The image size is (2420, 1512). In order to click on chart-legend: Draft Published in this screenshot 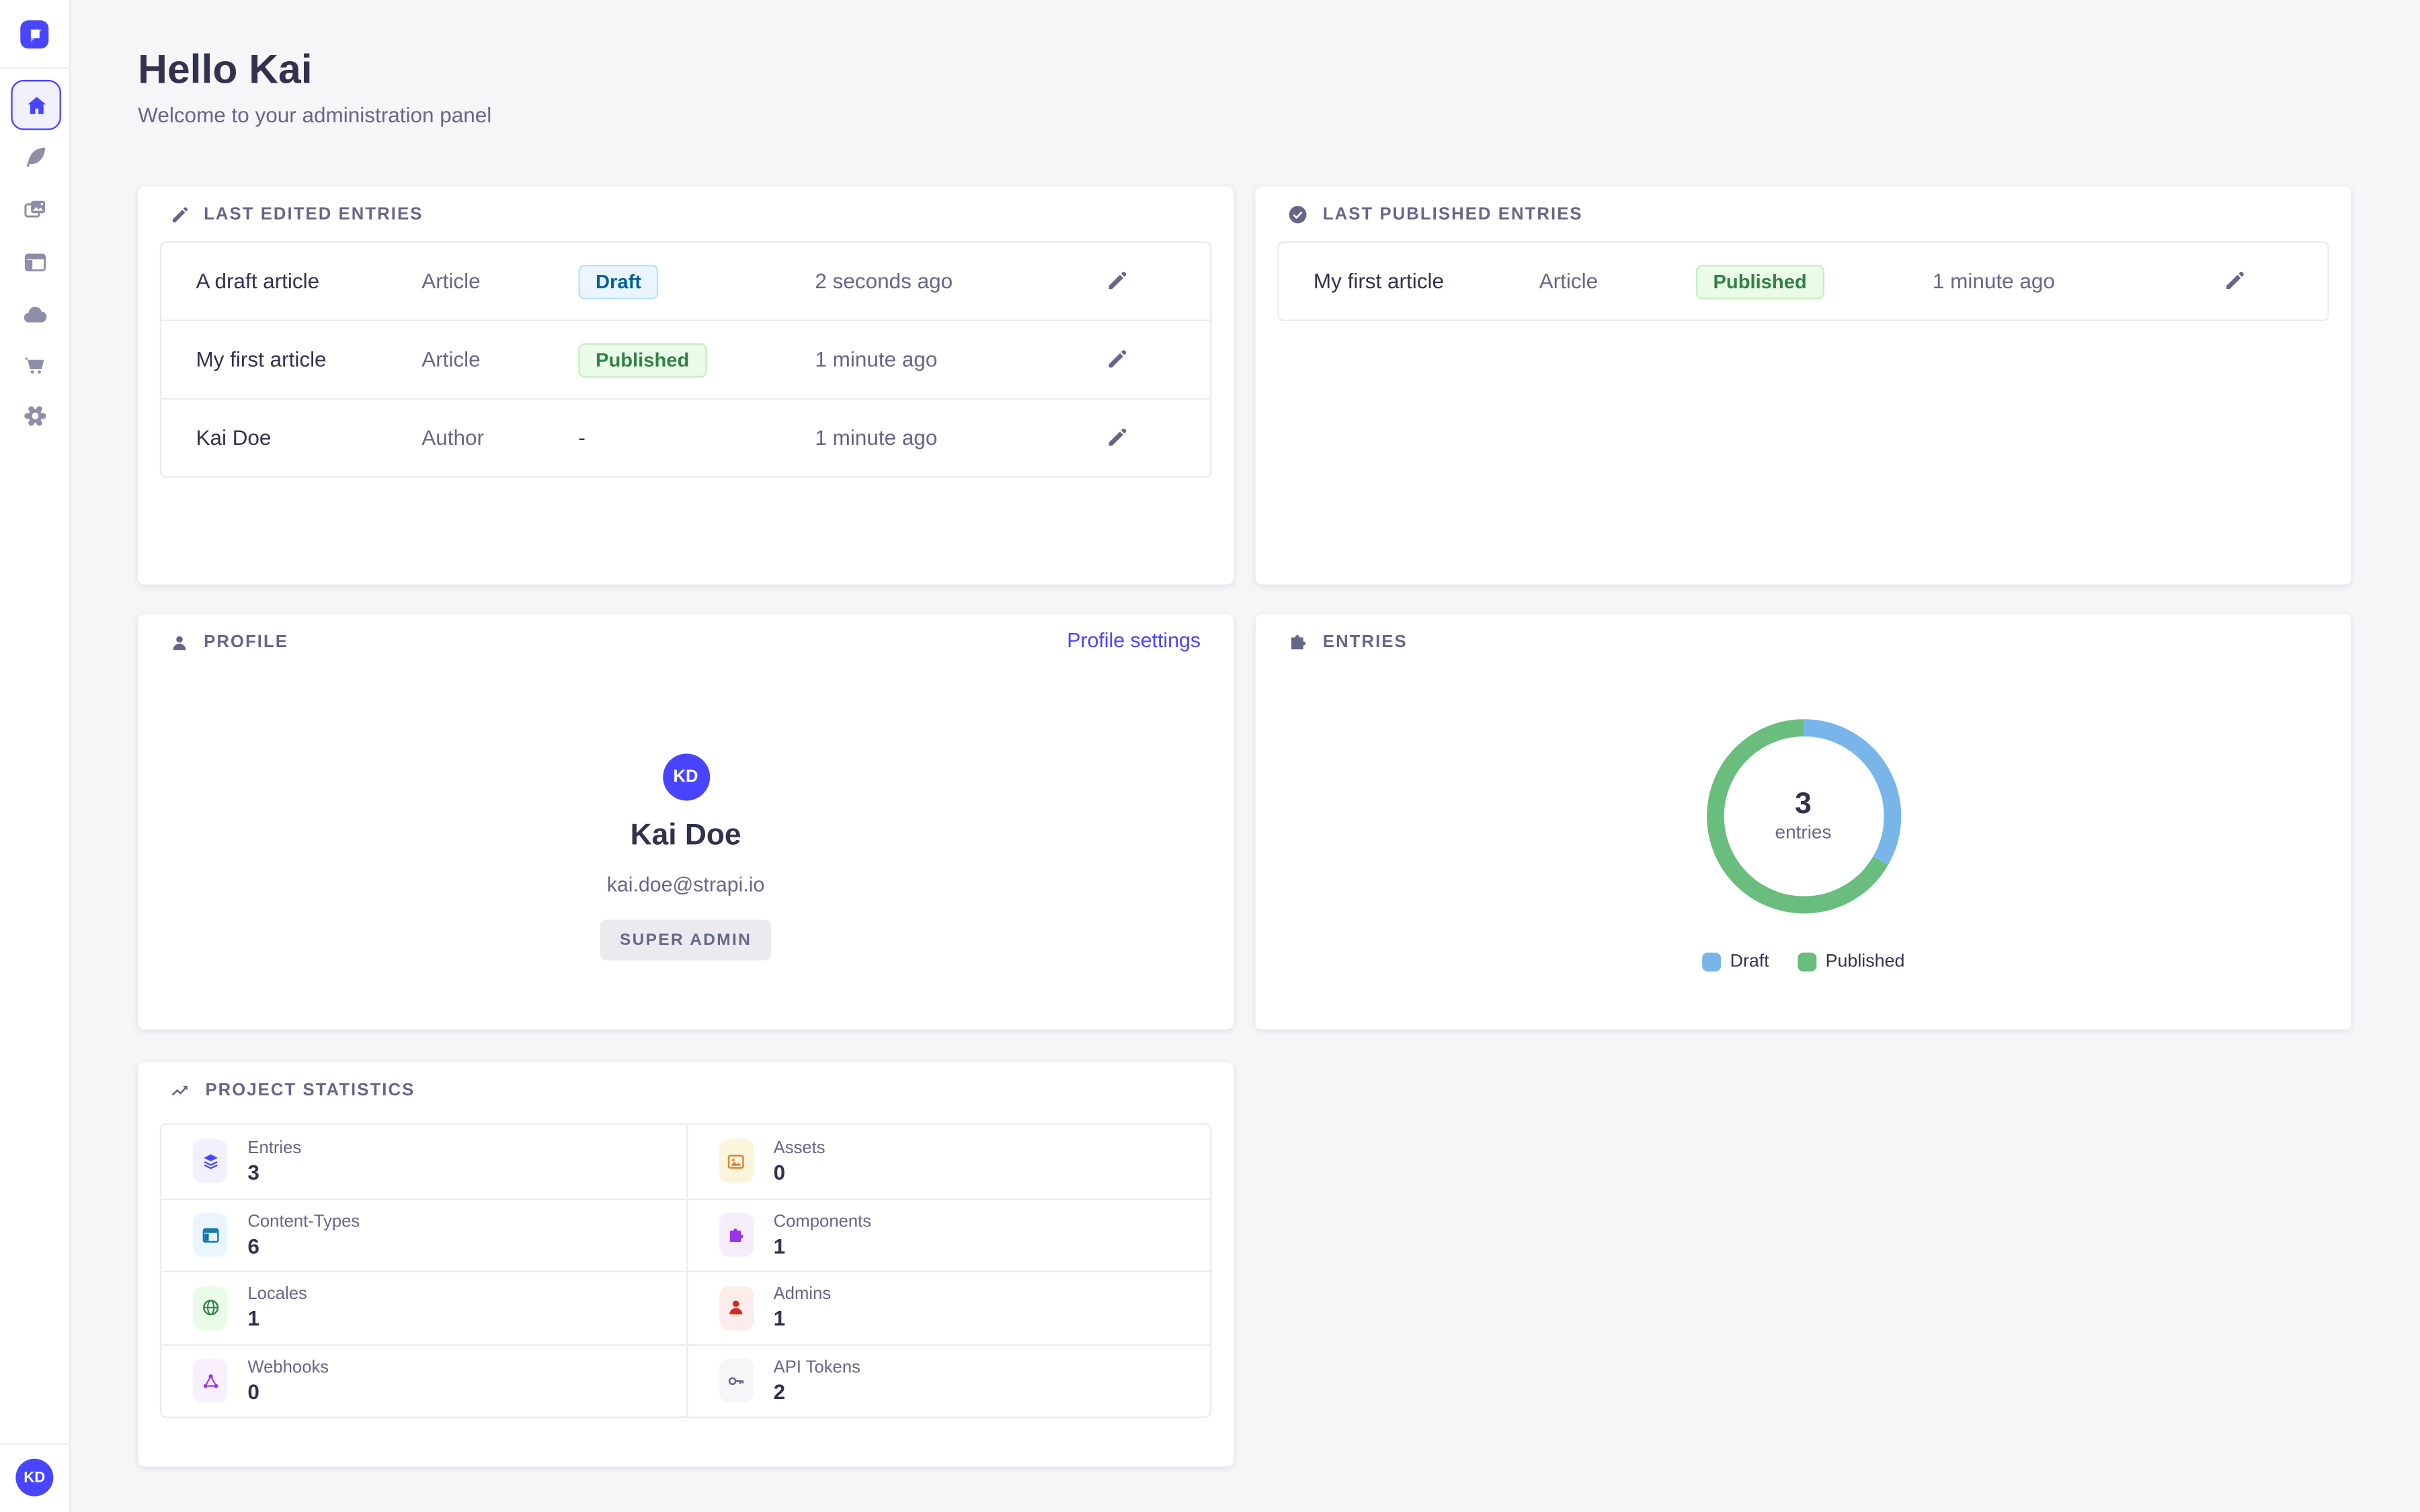, I will do `click(1803, 962)`.